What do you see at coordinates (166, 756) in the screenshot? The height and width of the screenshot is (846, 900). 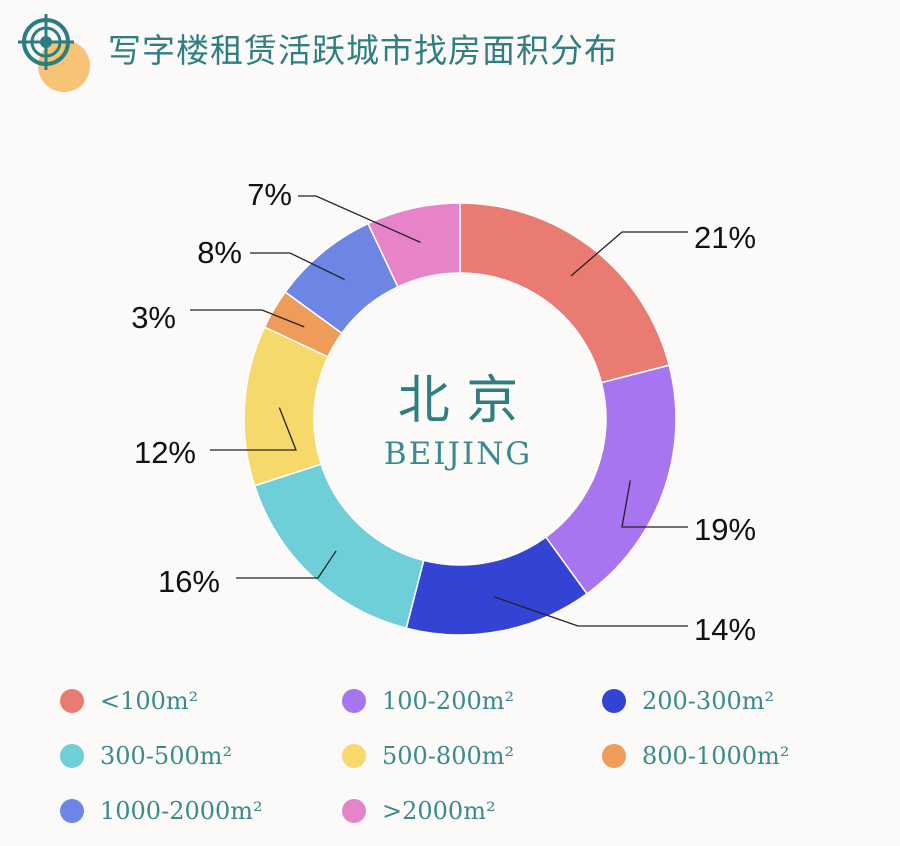 I see `legend-label: 300-500m²` at bounding box center [166, 756].